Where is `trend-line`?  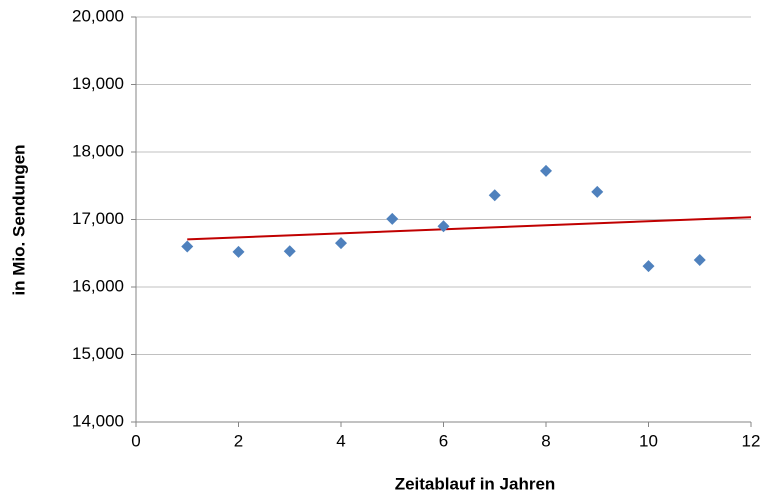 trend-line is located at coordinates (469, 228).